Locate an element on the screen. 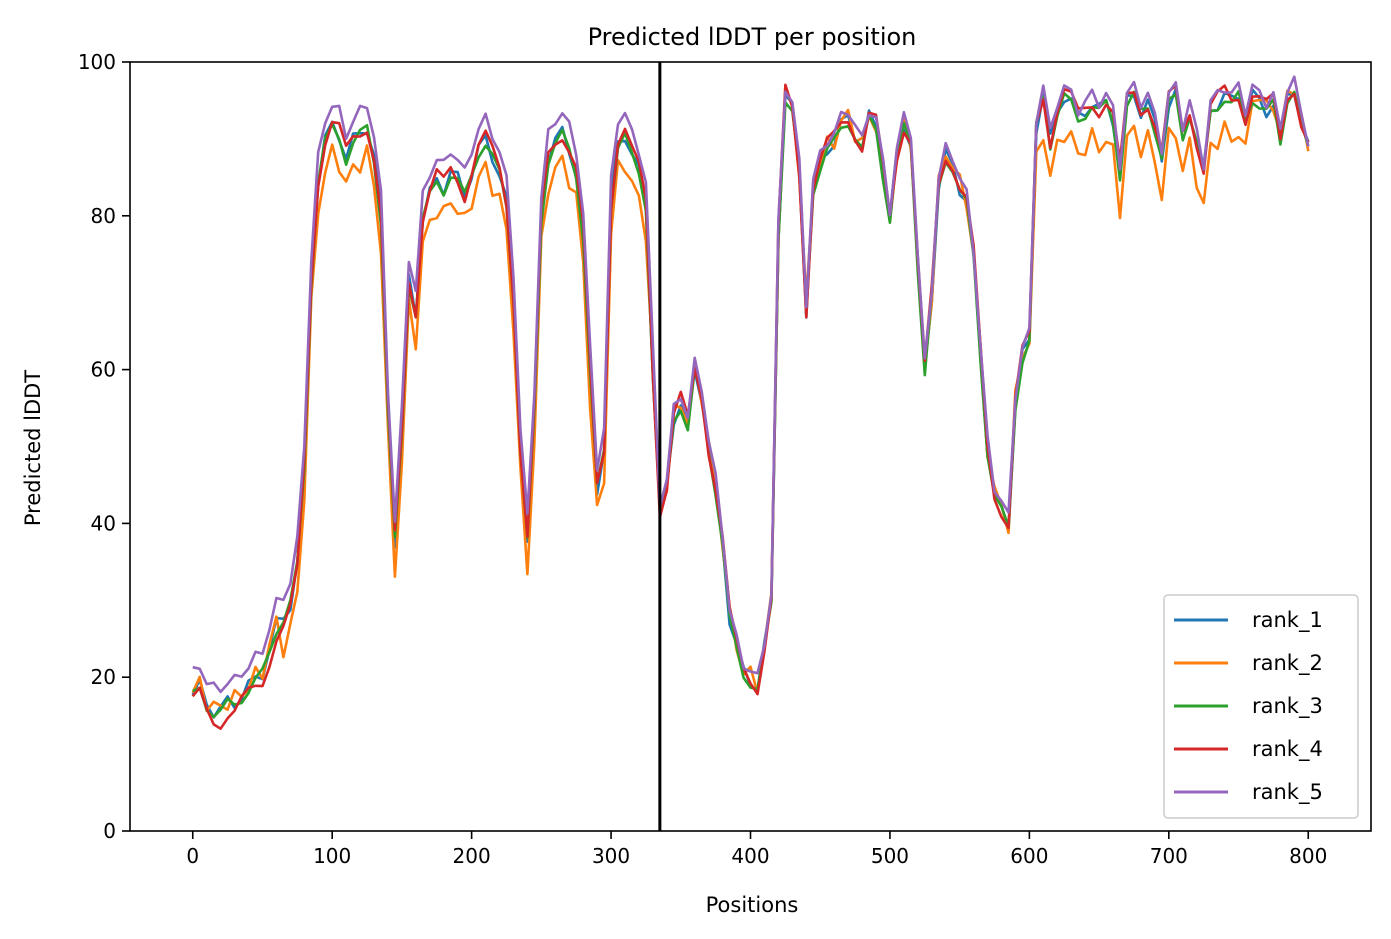 This screenshot has height=939, width=1391. x-tick-label: 600 is located at coordinates (1029, 856).